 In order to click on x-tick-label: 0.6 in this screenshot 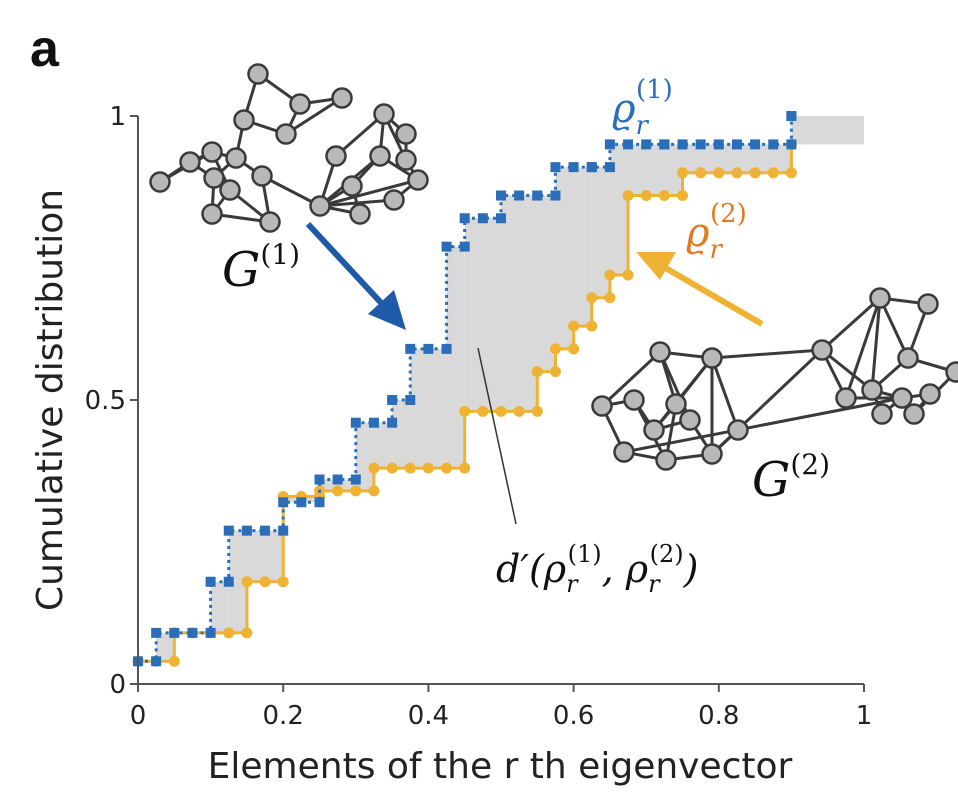, I will do `click(573, 716)`.